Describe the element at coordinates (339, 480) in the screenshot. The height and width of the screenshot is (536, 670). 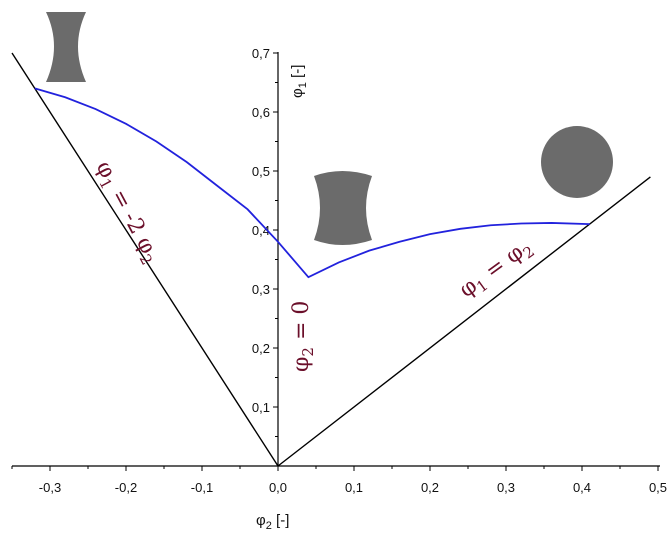
I see `x-ticks: -0,3 -0,2 -0,1 0,0 0,1 0,2 0,3 0,4 0,5` at that location.